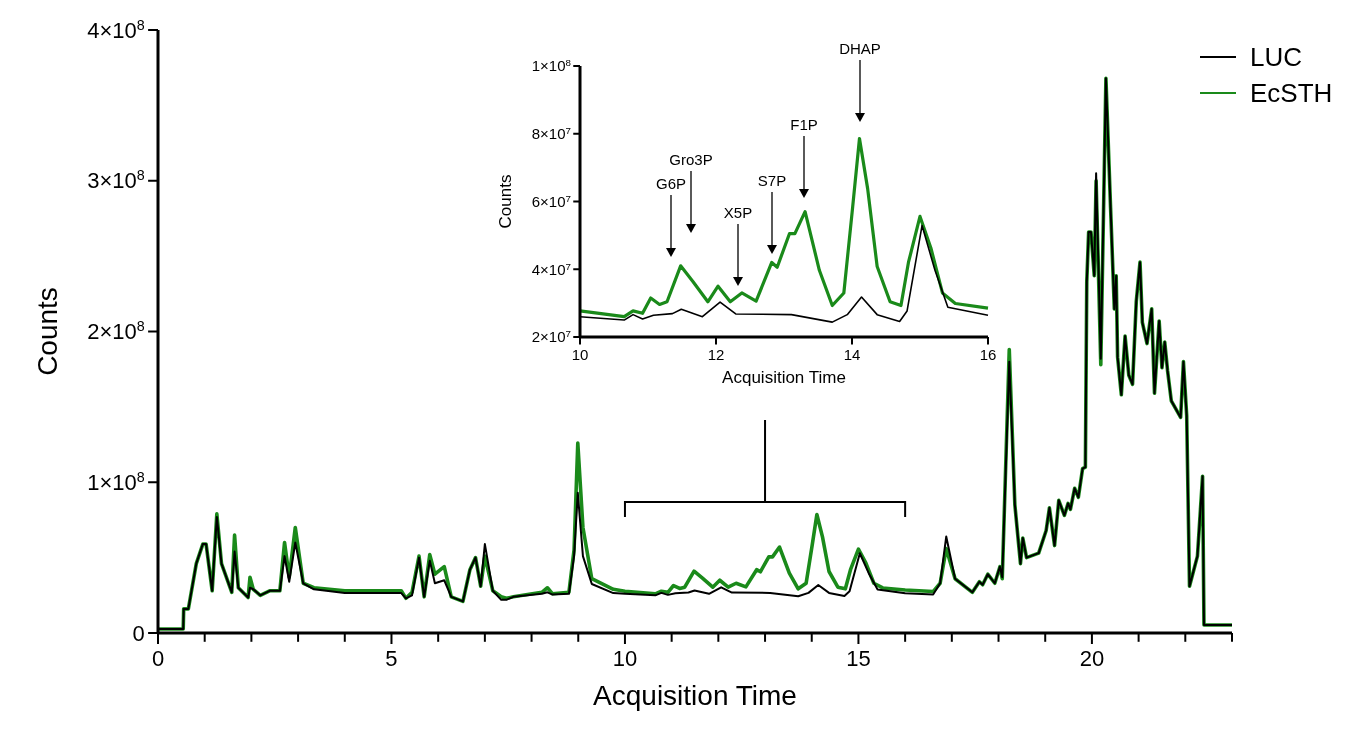 The image size is (1369, 738). I want to click on y-tick-label: 3×10$^{8}$, so click(116, 180).